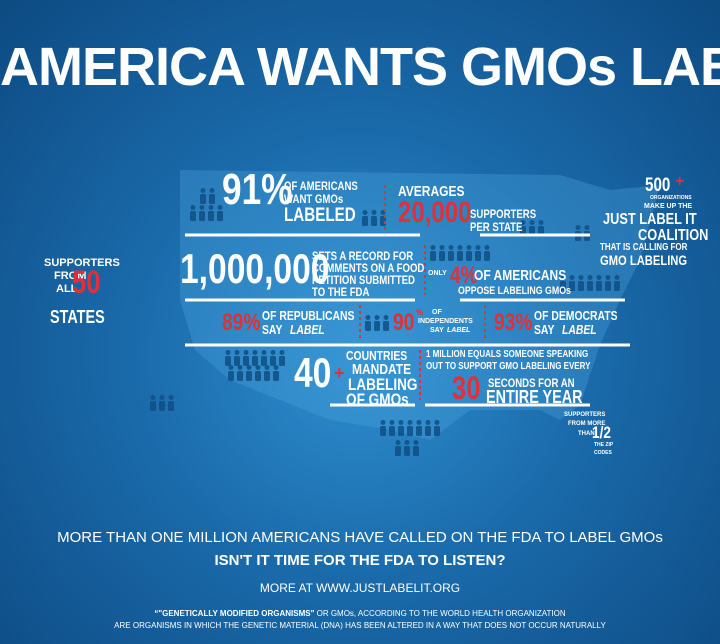  Describe the element at coordinates (360, 560) in the screenshot. I see `footer-line: ISN'T IT TIME FOR THE FDA TO LISTEN?` at that location.